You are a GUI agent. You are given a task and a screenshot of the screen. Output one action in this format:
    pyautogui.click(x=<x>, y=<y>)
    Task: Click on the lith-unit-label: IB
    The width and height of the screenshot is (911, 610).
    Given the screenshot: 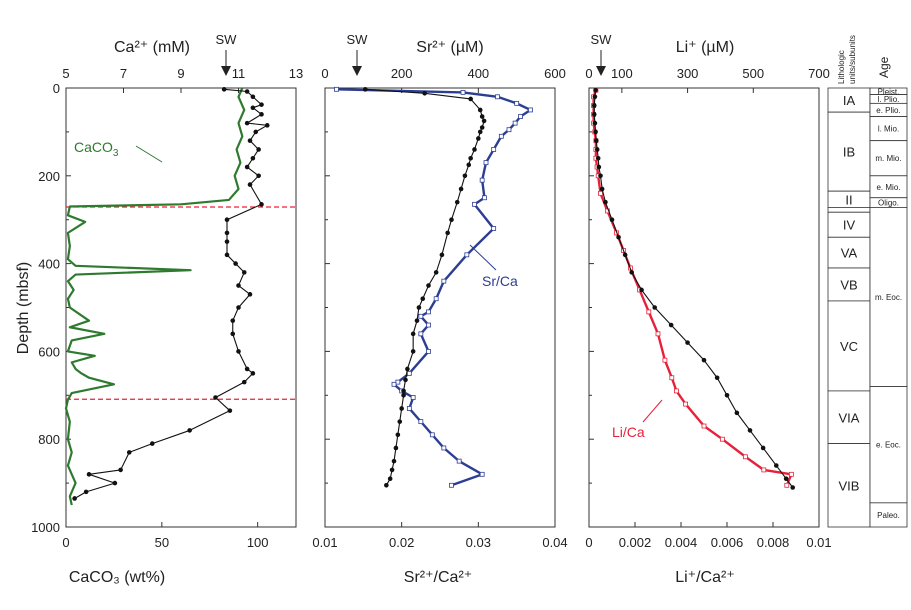 What is the action you would take?
    pyautogui.click(x=849, y=152)
    